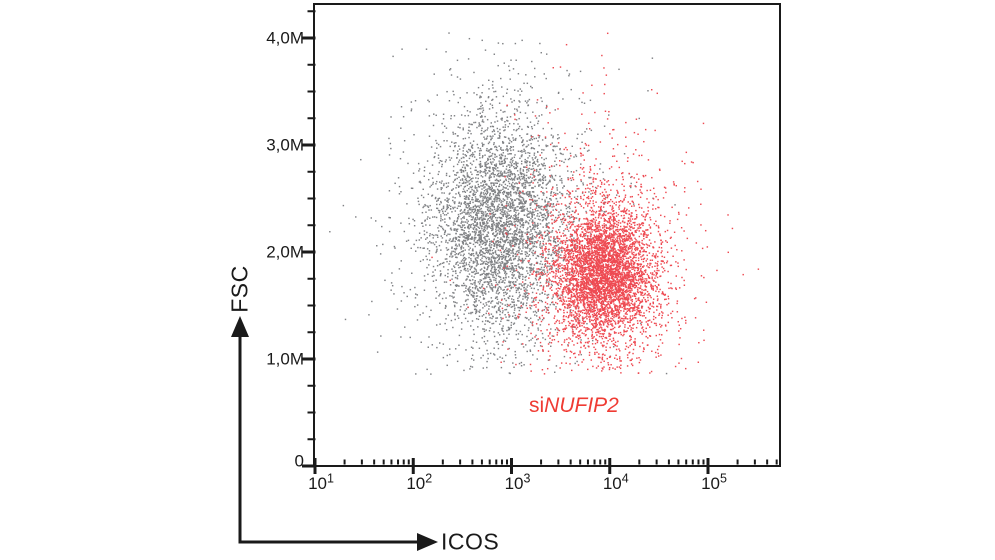 Image resolution: width=995 pixels, height=560 pixels. What do you see at coordinates (299, 461) in the screenshot?
I see `y-tick-label: 0` at bounding box center [299, 461].